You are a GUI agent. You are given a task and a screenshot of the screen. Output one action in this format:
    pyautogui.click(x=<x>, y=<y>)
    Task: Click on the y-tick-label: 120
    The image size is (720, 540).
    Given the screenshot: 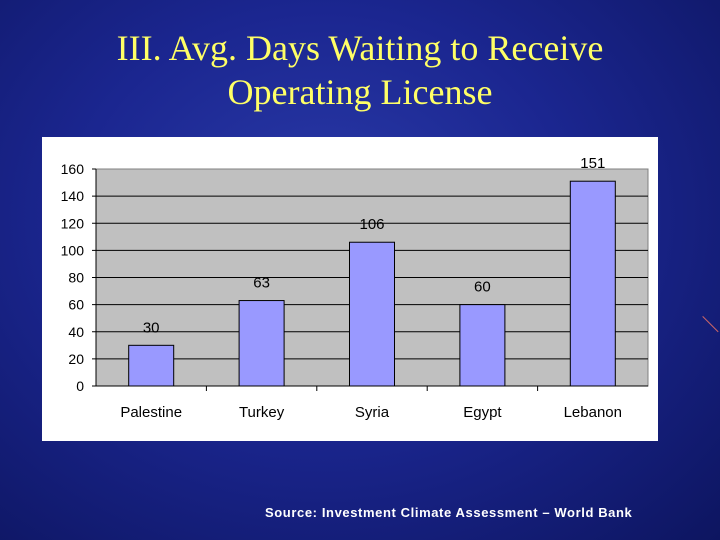 What is the action you would take?
    pyautogui.click(x=73, y=223)
    